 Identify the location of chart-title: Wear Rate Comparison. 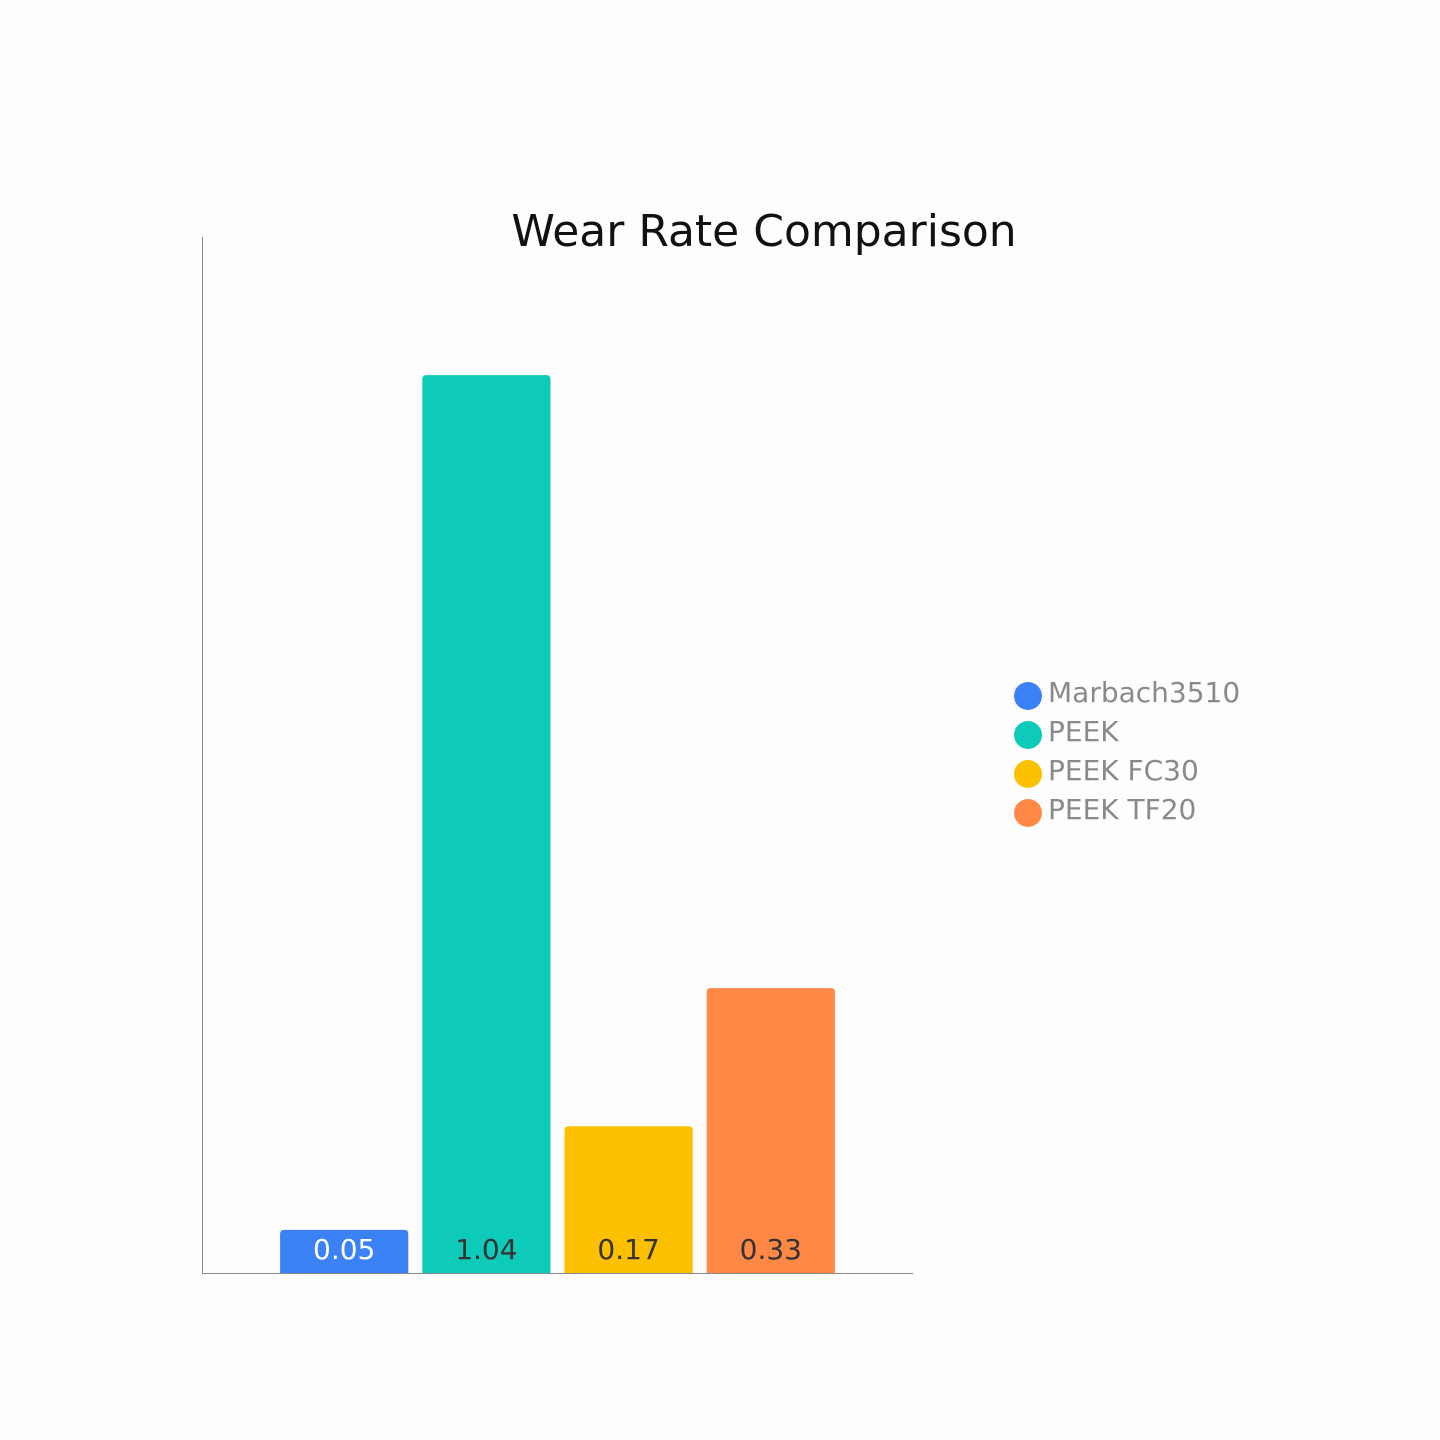
(763, 231).